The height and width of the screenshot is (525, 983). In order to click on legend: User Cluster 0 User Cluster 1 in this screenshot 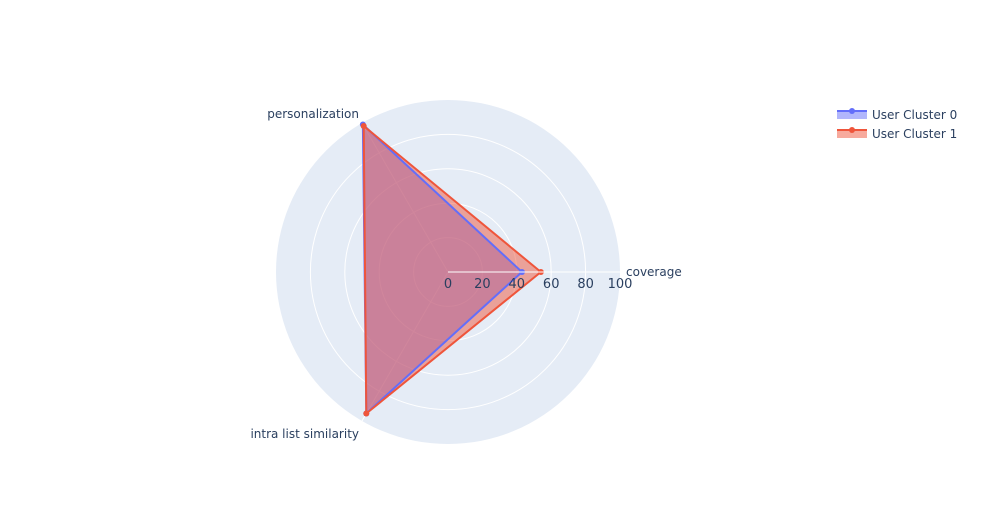, I will do `click(897, 124)`.